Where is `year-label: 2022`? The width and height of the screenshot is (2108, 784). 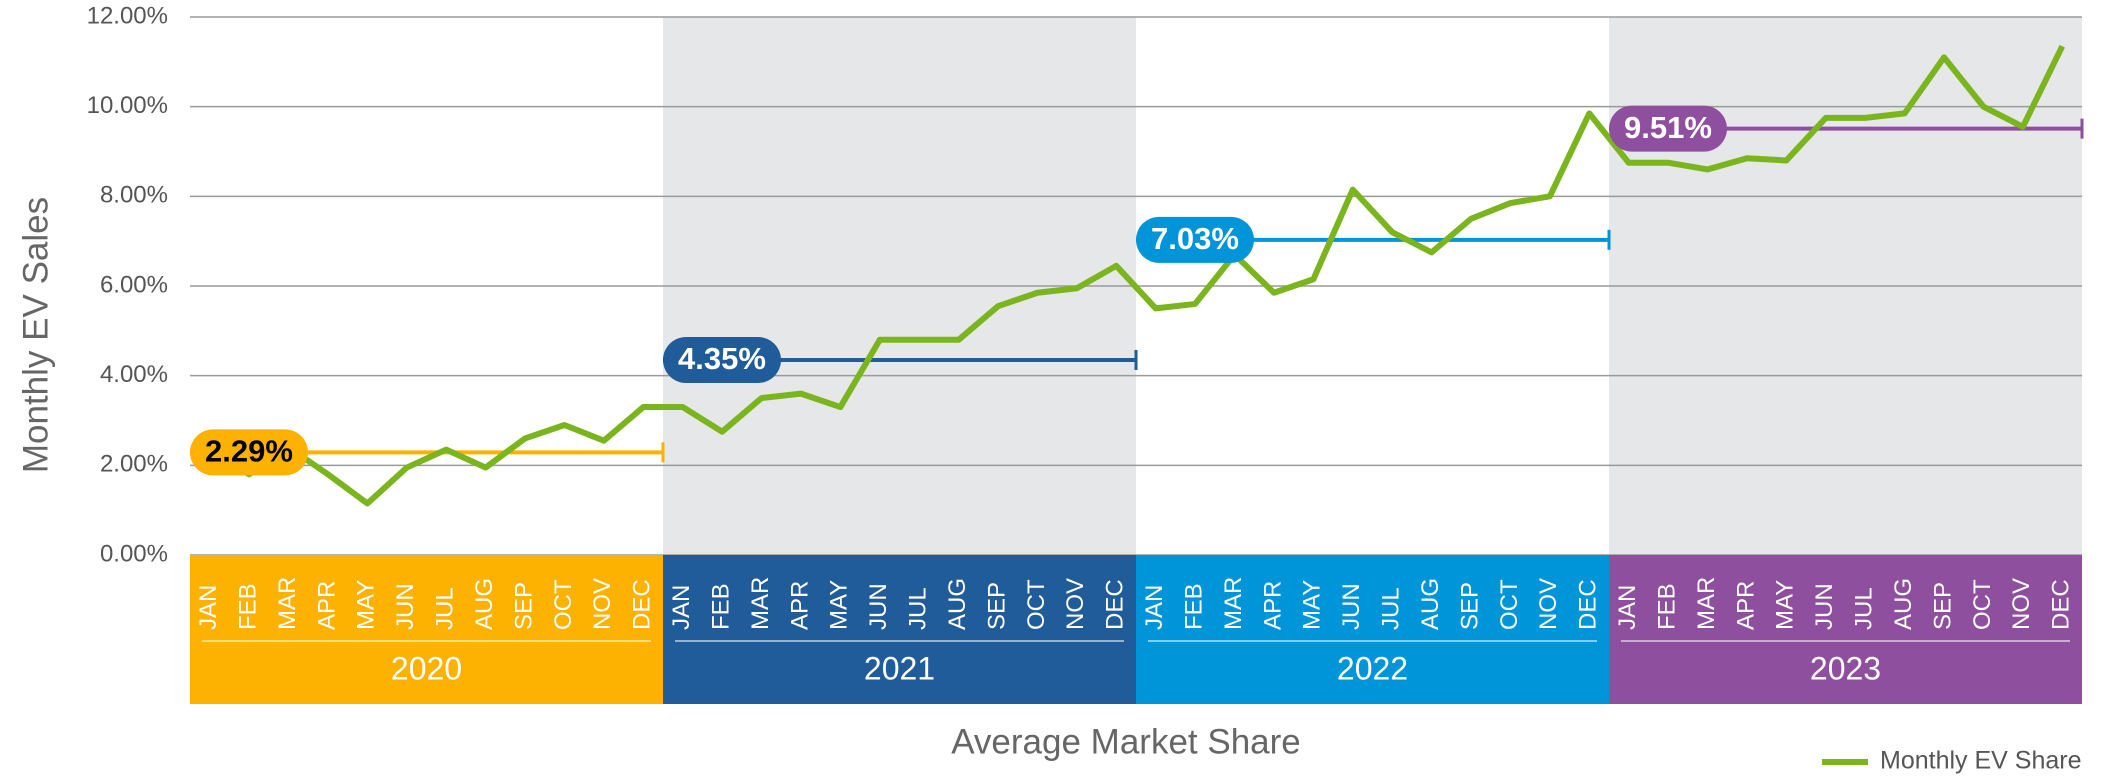 year-label: 2022 is located at coordinates (1372, 668).